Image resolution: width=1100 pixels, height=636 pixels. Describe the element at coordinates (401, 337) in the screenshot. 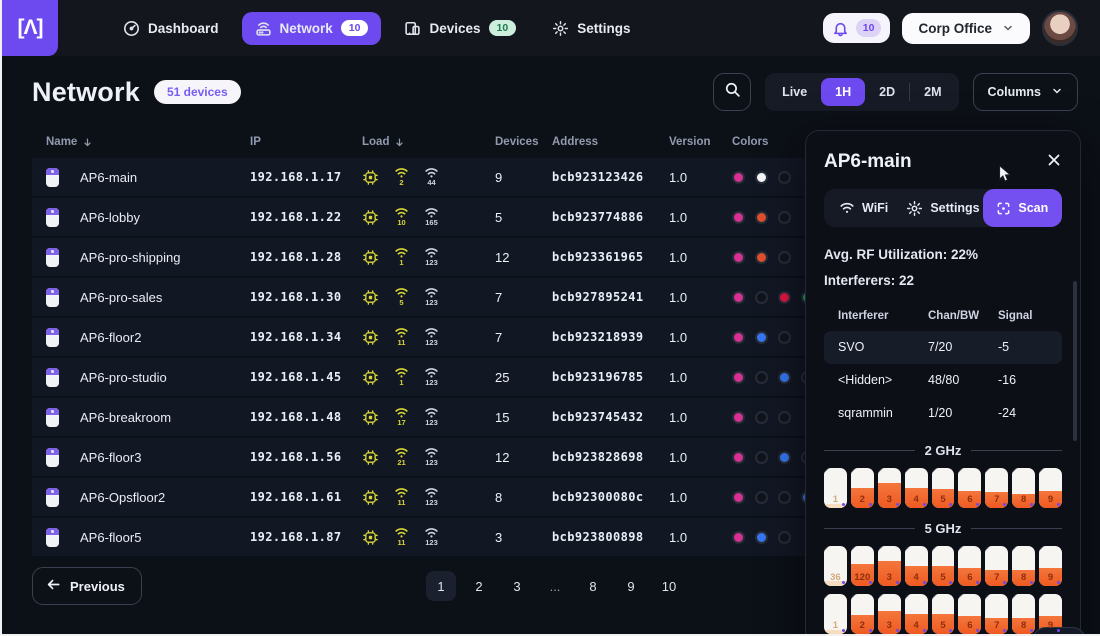

I see `wifi-load-primary: 11` at that location.